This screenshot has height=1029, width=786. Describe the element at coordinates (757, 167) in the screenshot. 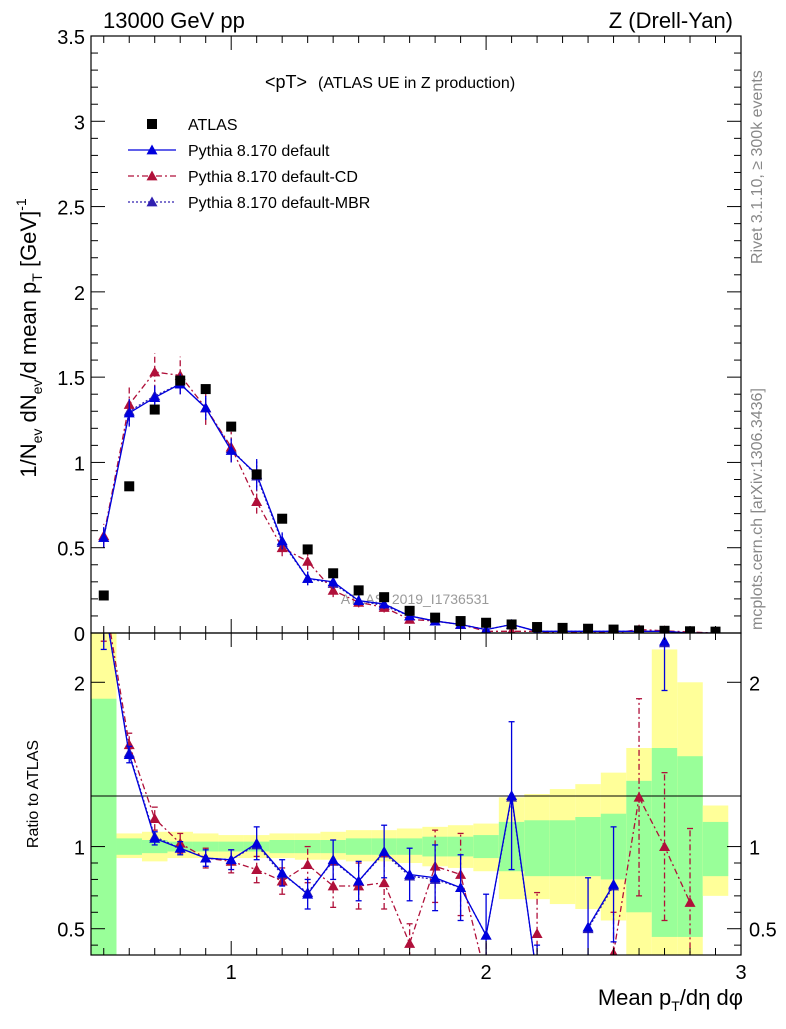

I see `side-text-rivet: Rivet 3.1.10, ≥ 300k events` at that location.